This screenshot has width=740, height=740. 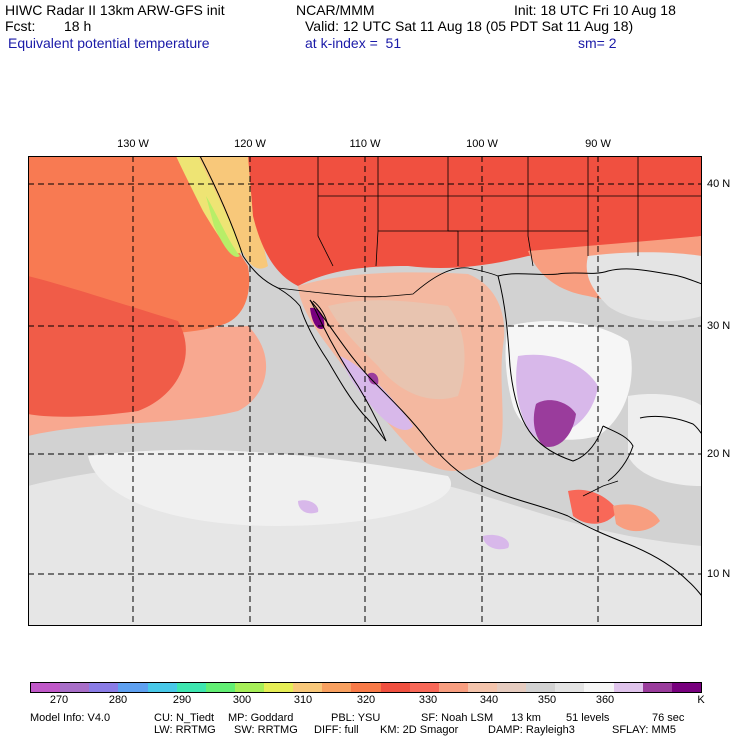 What do you see at coordinates (109, 43) in the screenshot?
I see `field-name: Equivalent potential temperature` at bounding box center [109, 43].